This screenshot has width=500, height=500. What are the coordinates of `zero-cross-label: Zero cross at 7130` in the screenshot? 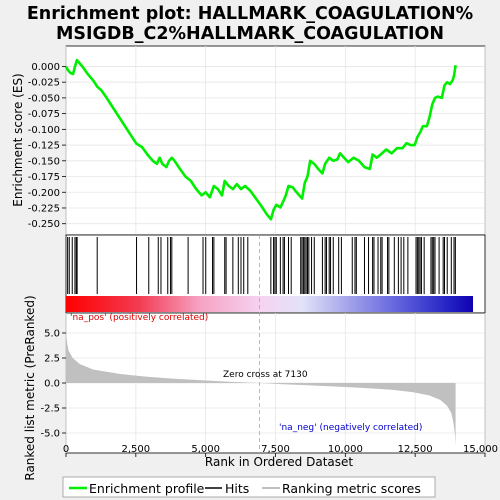 It's located at (265, 375).